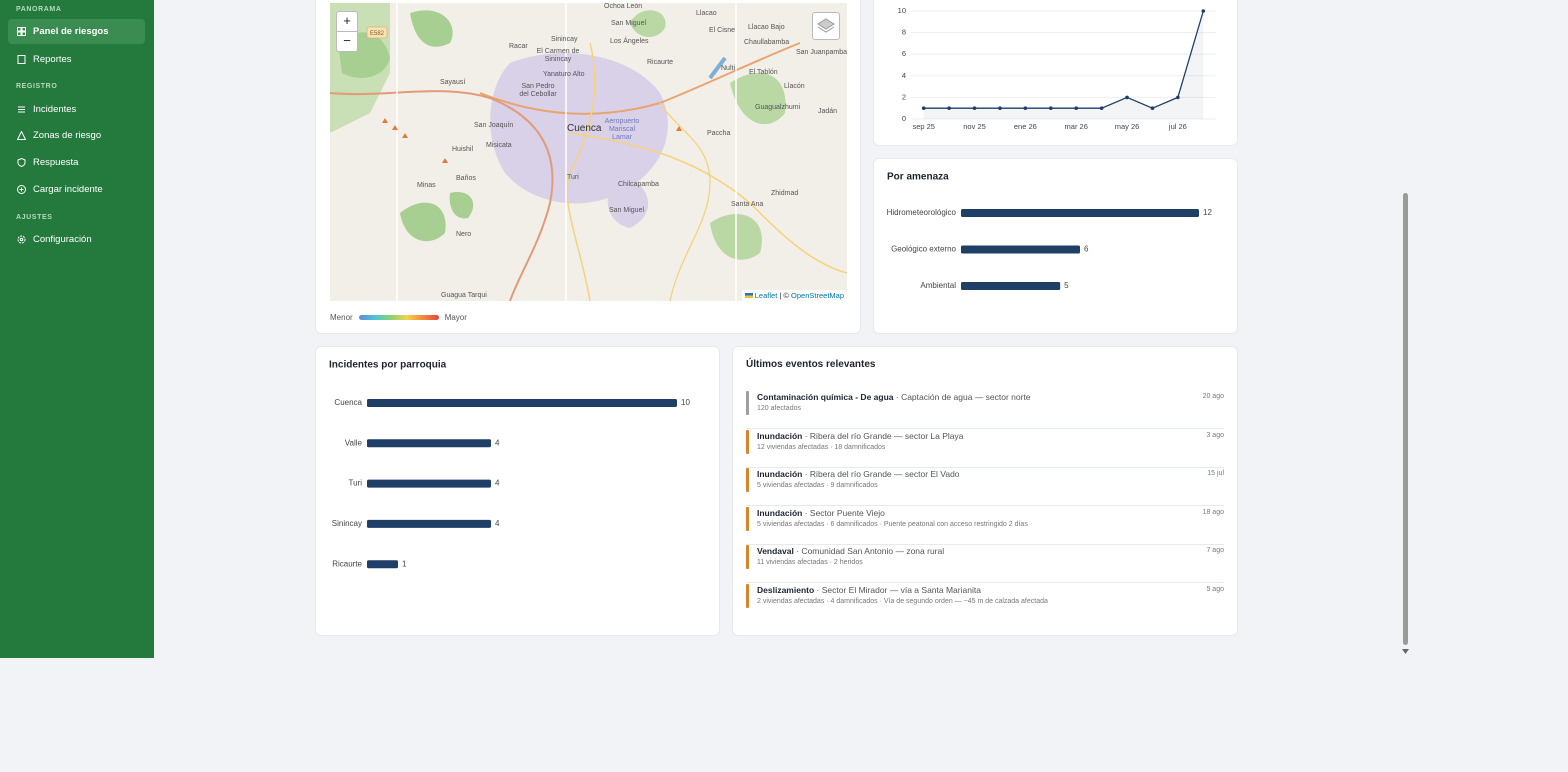  I want to click on event-place: · Ribera del río Grande — sector El Vado, so click(882, 474).